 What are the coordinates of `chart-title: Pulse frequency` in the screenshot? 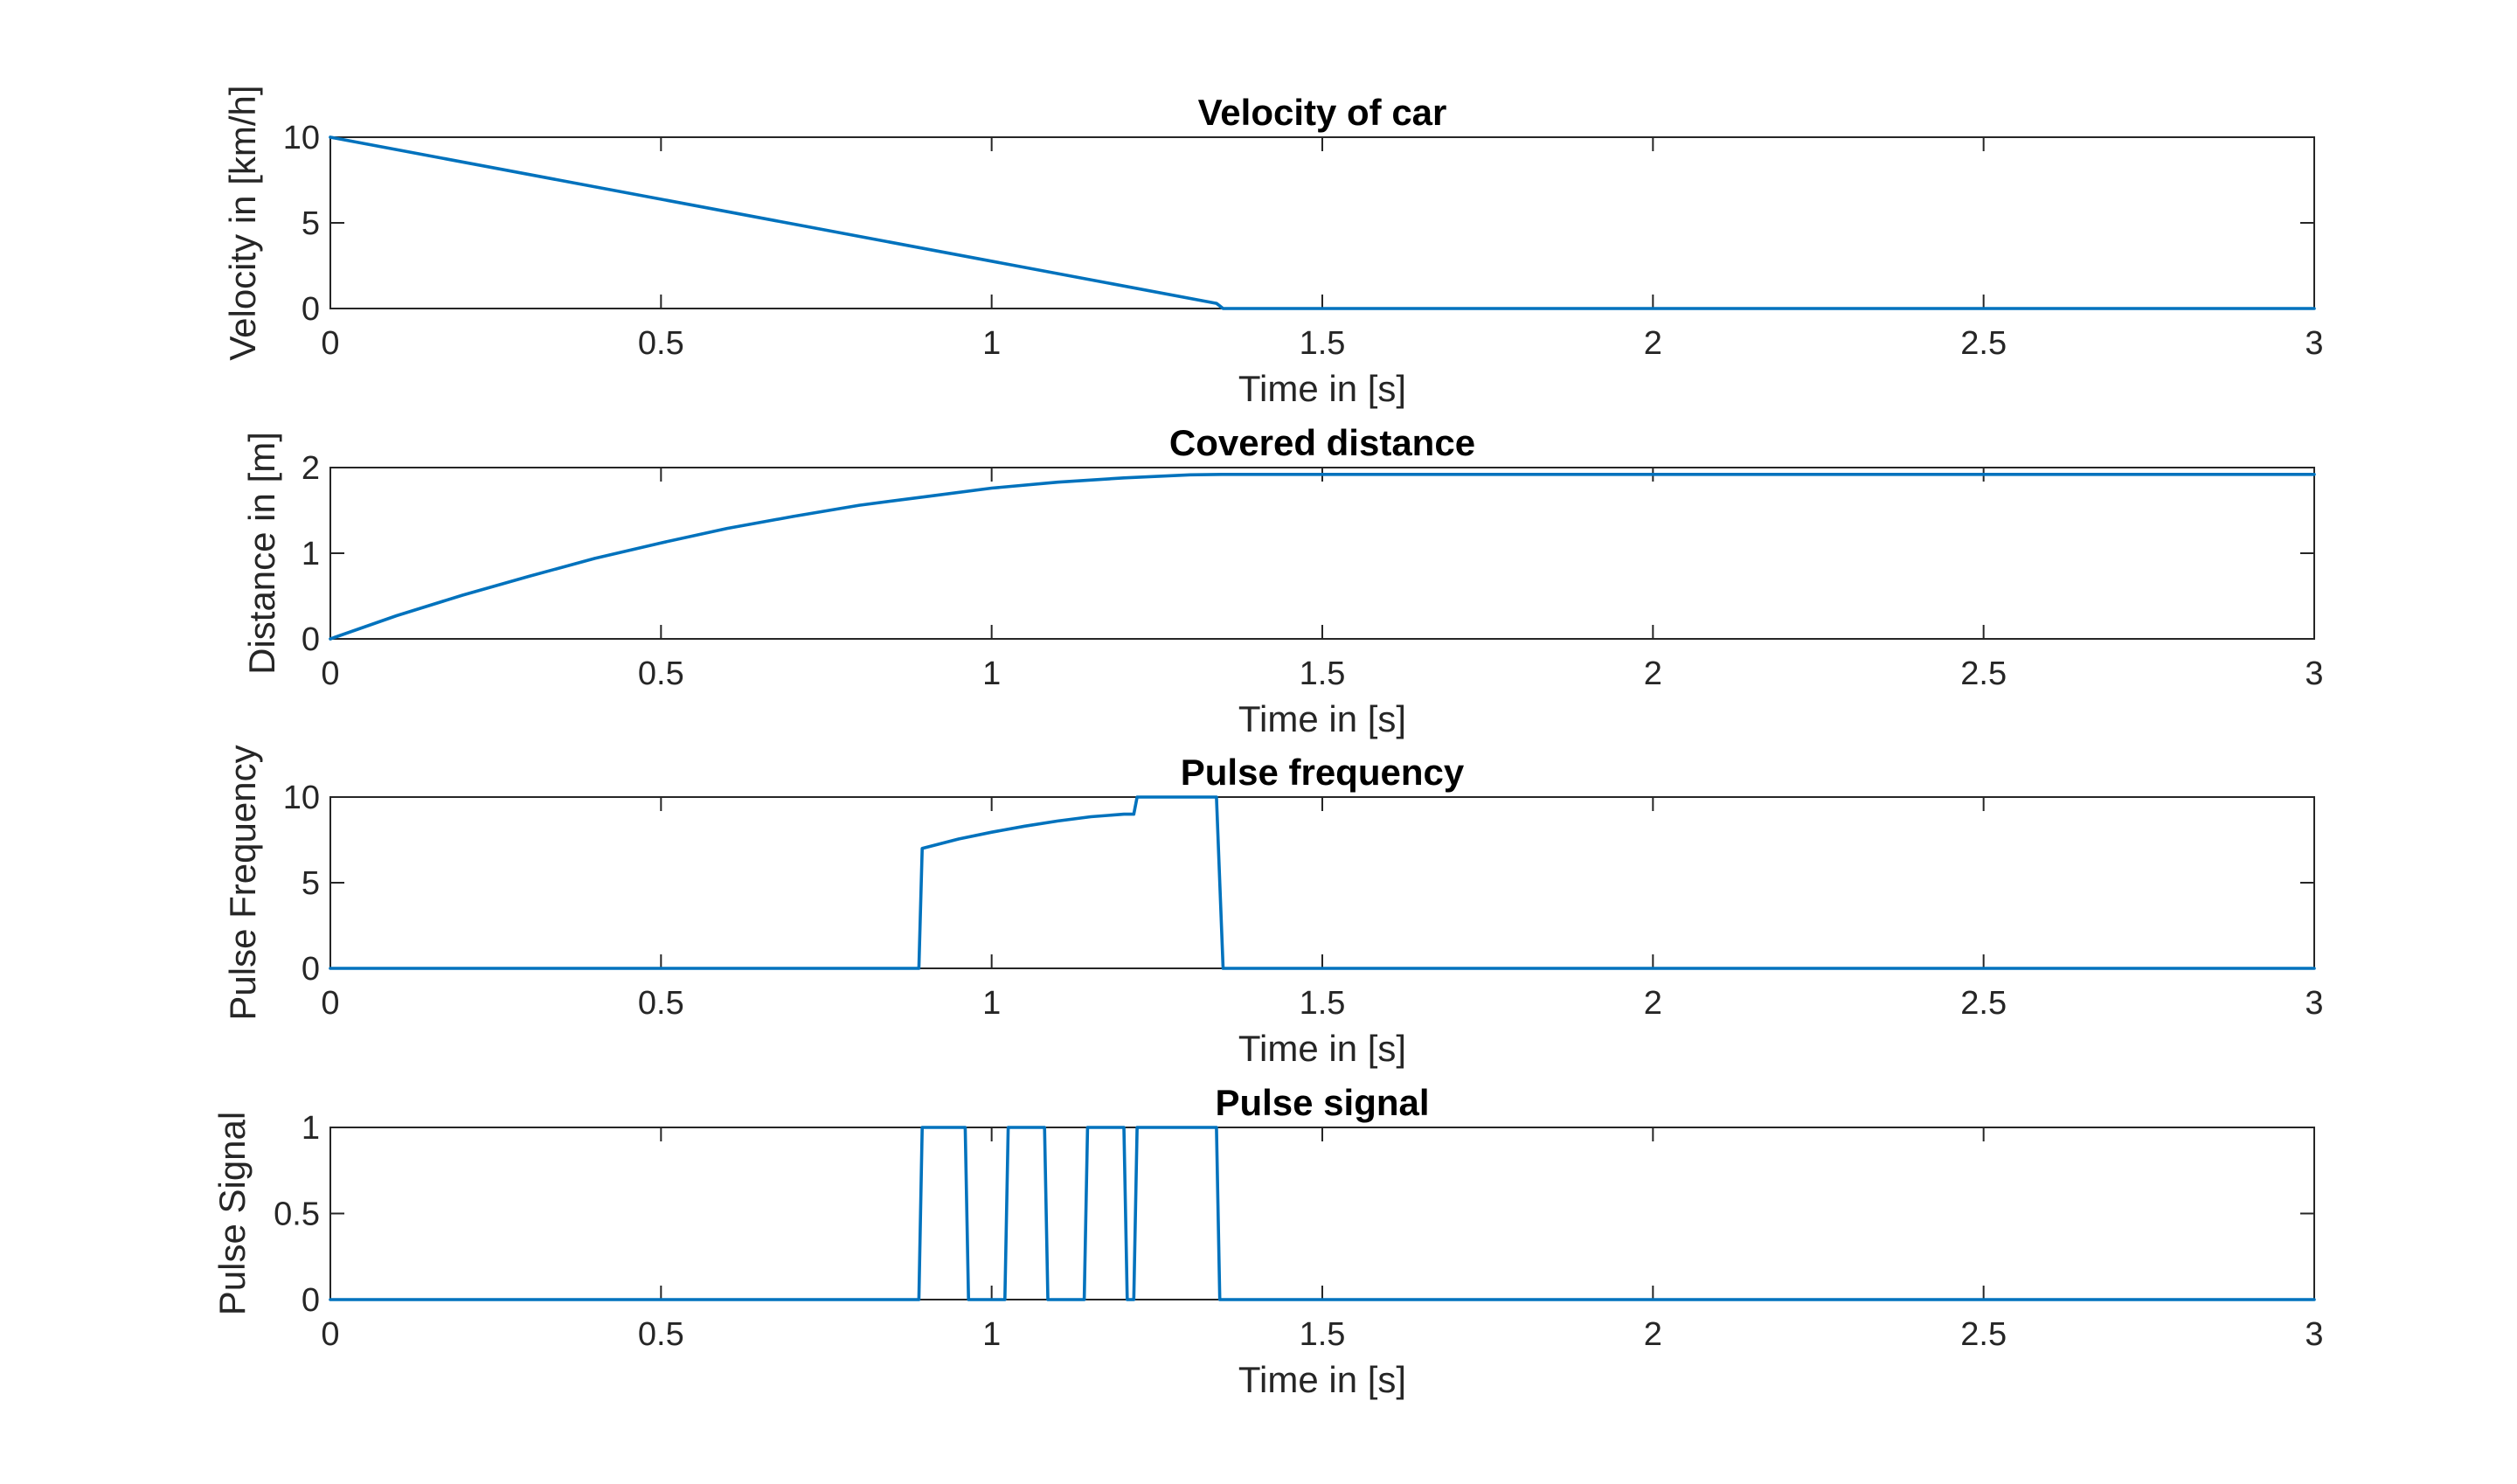 It's located at (1323, 772).